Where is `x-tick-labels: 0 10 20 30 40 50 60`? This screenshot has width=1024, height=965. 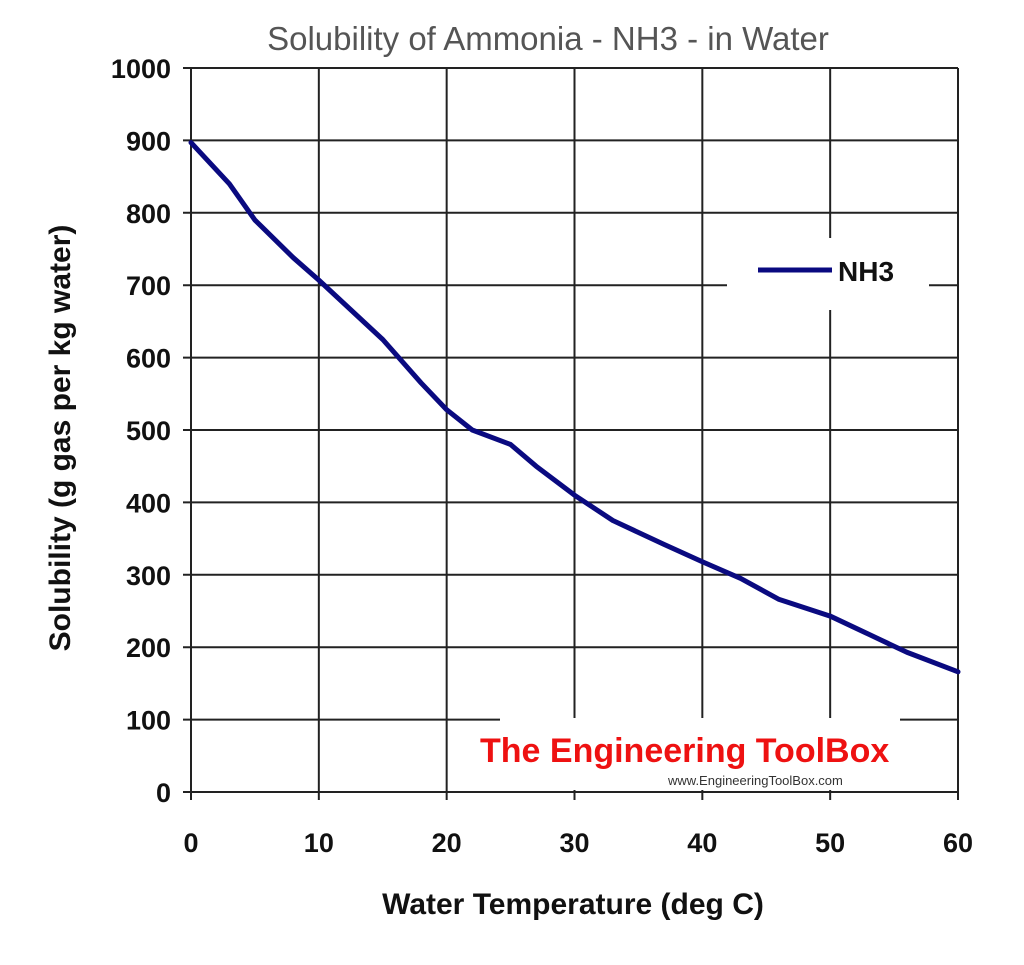 x-tick-labels: 0 10 20 30 40 50 60 is located at coordinates (578, 843).